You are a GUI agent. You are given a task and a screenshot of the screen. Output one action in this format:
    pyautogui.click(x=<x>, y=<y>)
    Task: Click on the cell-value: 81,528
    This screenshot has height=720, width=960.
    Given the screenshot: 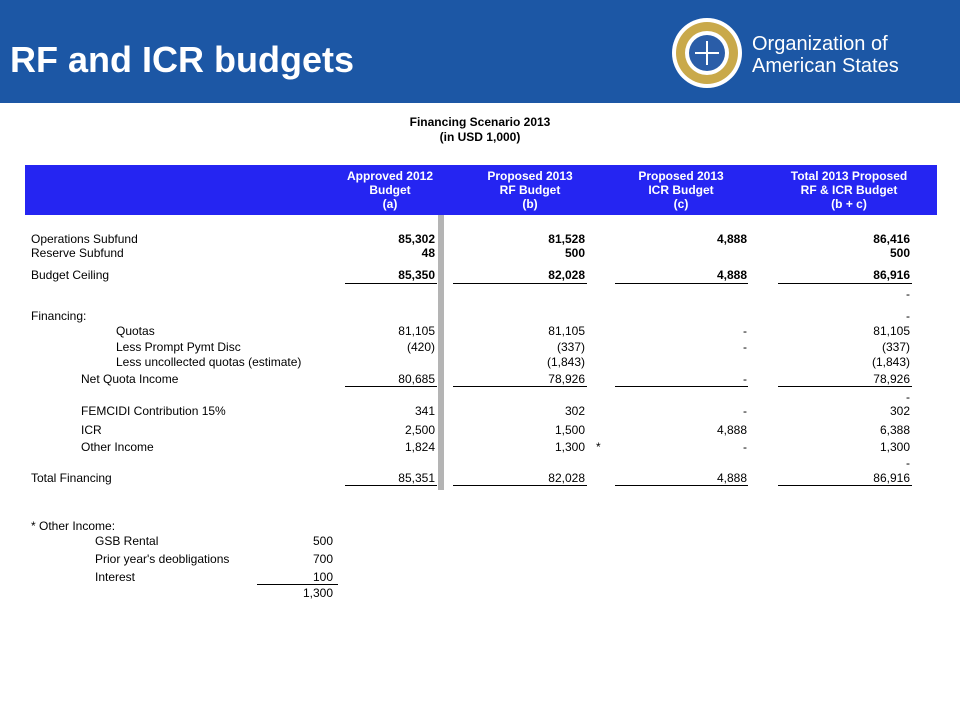 What is the action you would take?
    pyautogui.click(x=566, y=239)
    